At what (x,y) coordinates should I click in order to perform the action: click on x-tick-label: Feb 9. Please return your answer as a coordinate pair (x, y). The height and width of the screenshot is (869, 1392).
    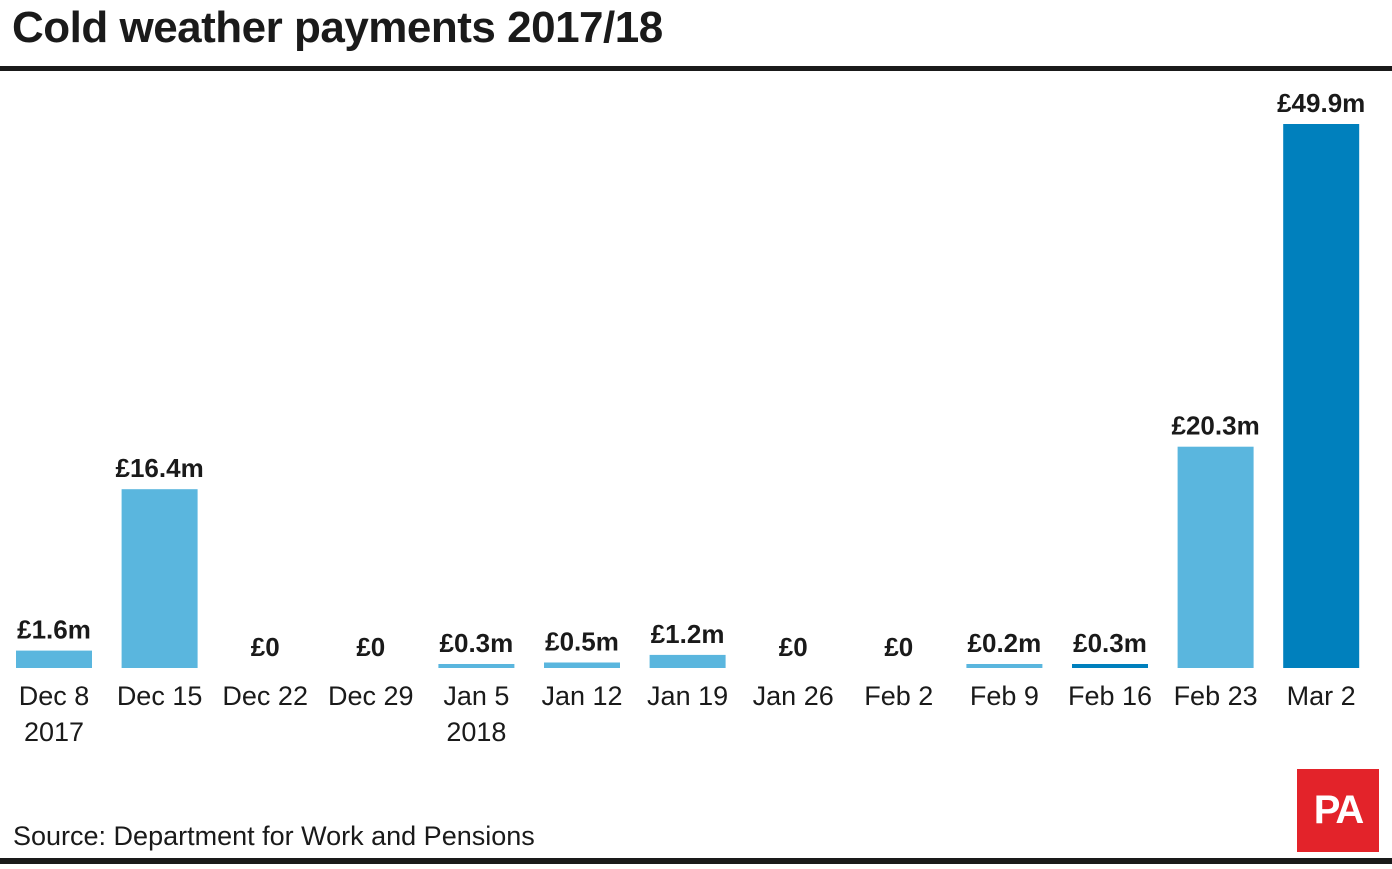
    Looking at the image, I should click on (1004, 696).